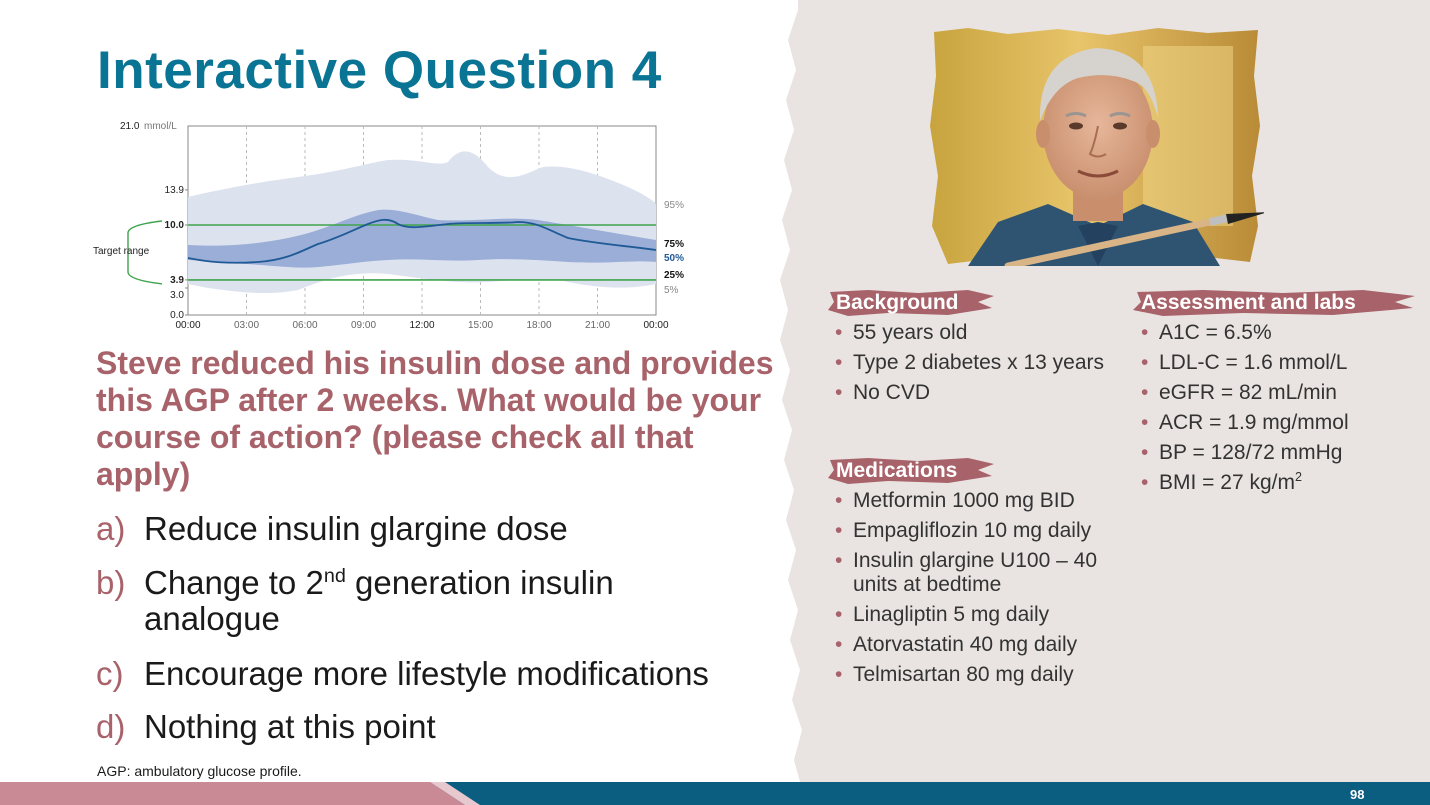 Image resolution: width=1430 pixels, height=805 pixels. I want to click on list-item: A1C = 6.5%, so click(1281, 333).